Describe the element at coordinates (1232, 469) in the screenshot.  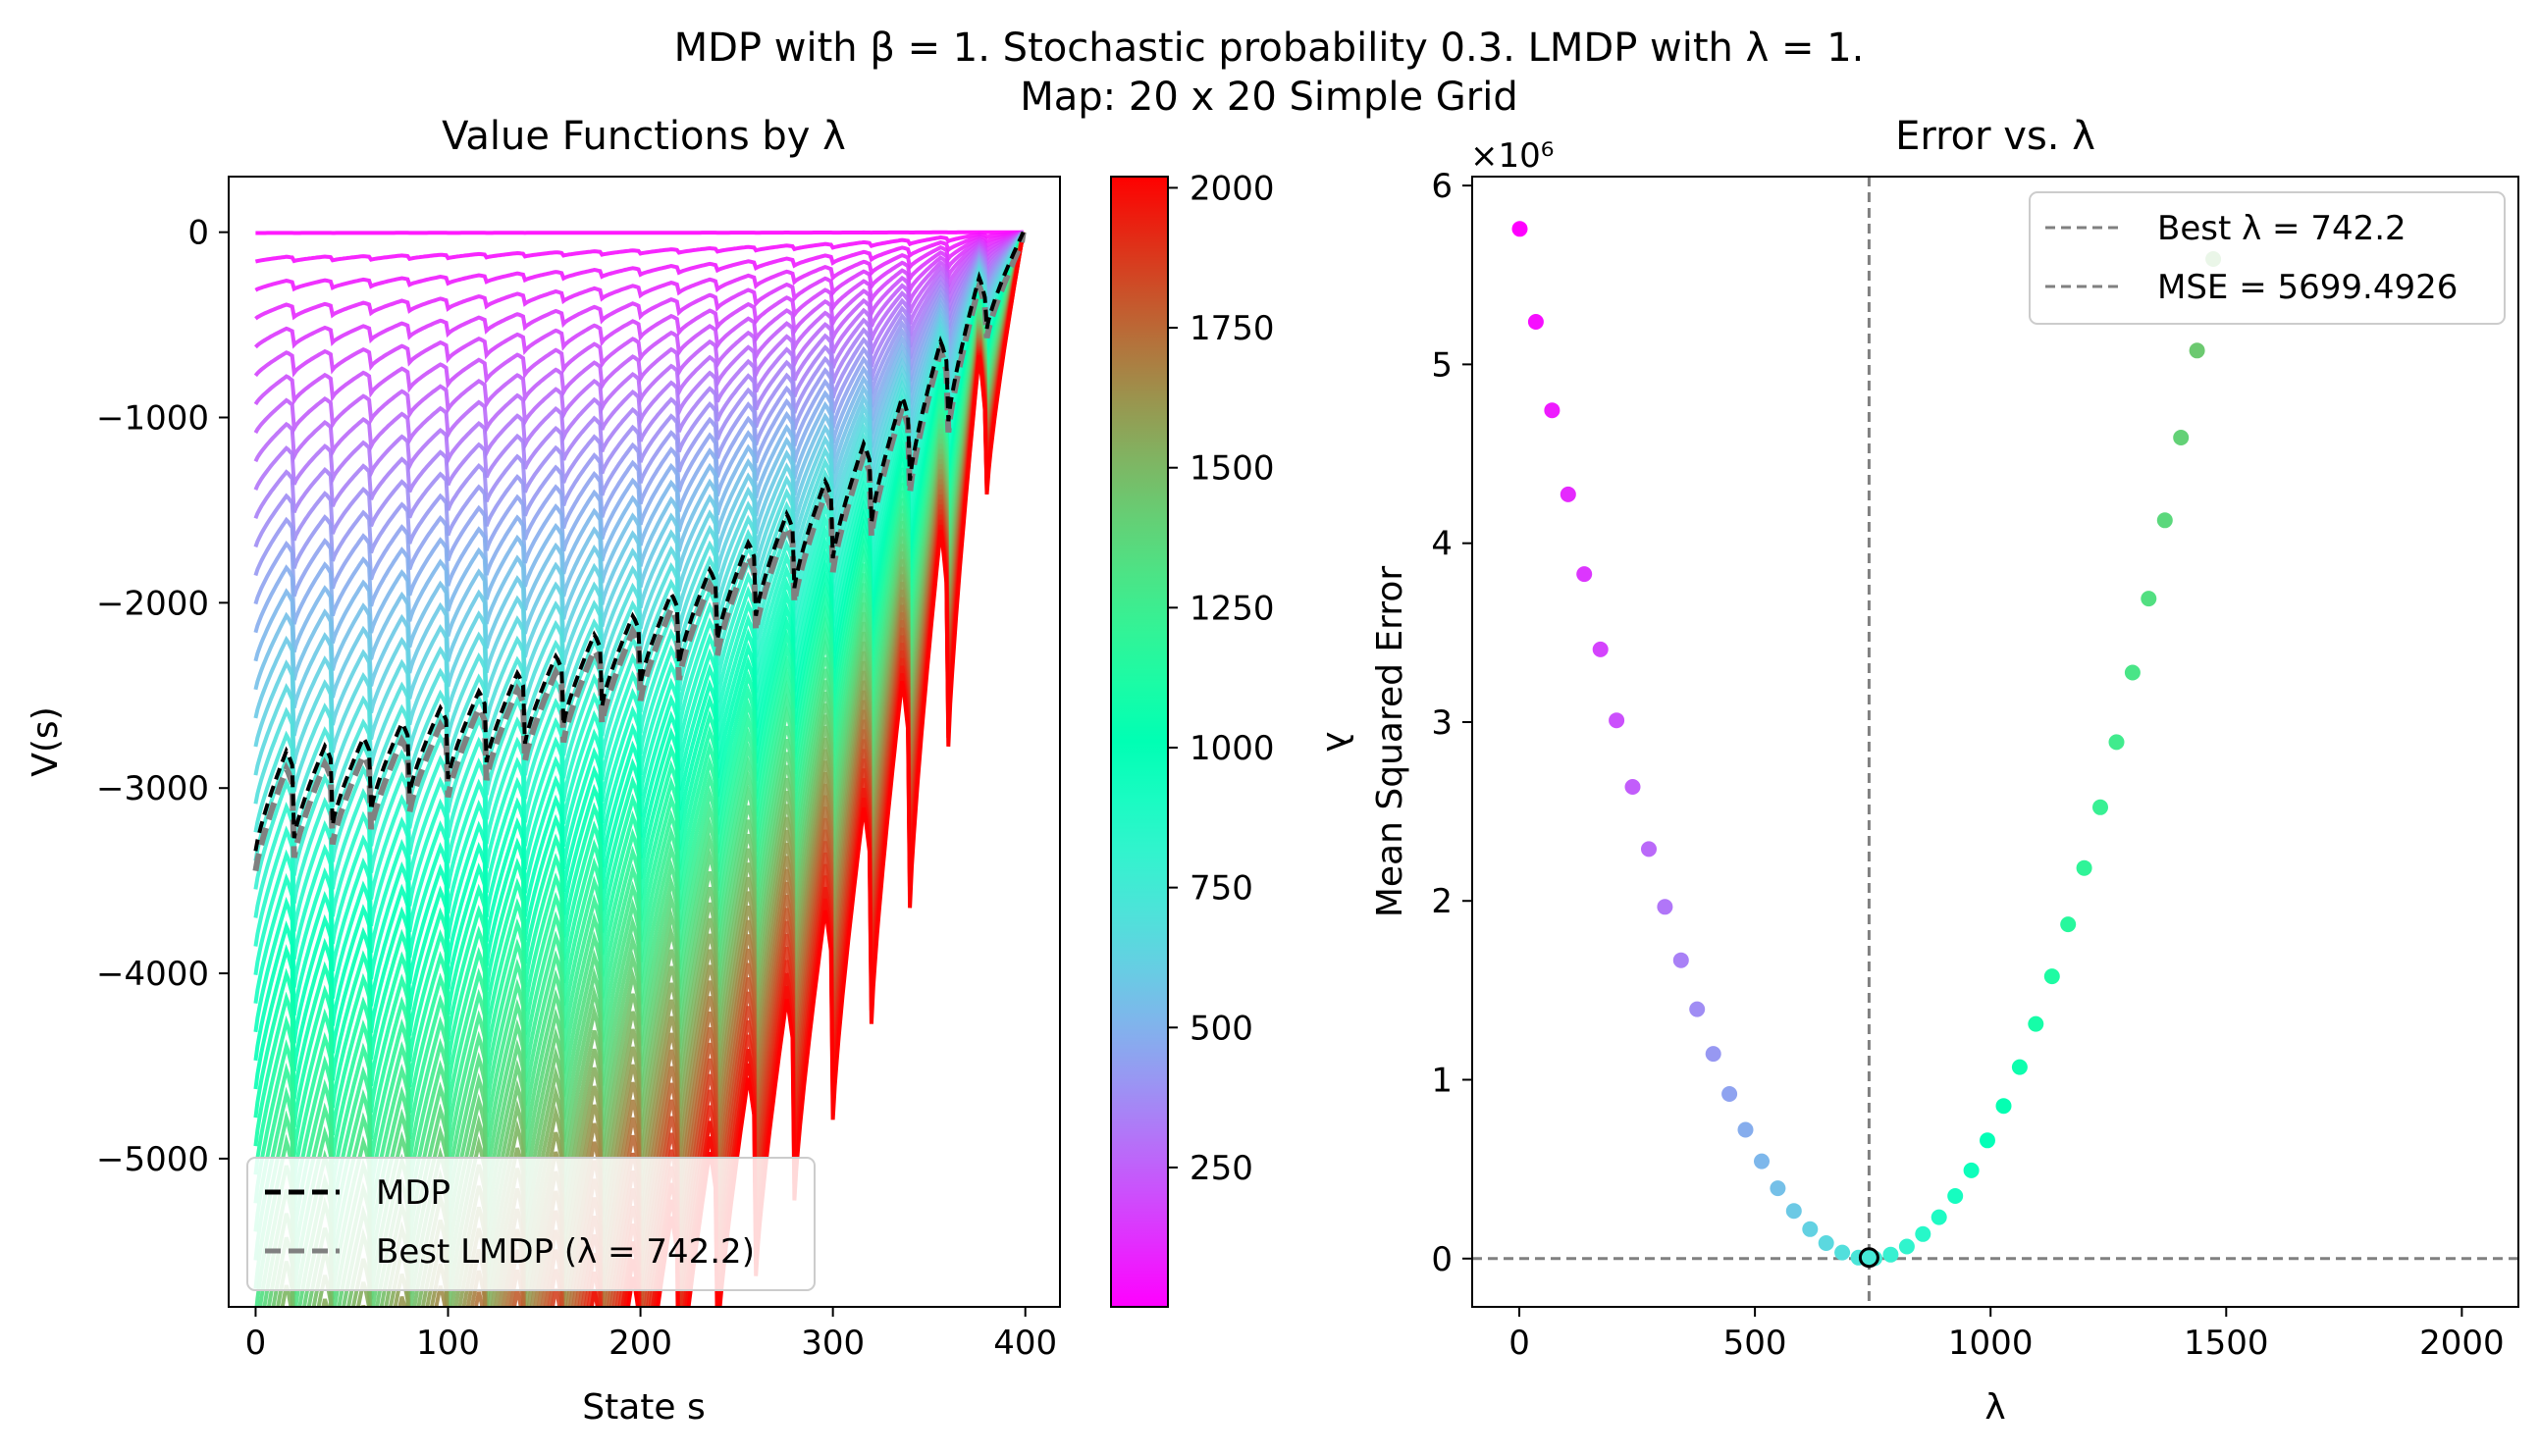
I see `colorbar-tick-label: 1500` at that location.